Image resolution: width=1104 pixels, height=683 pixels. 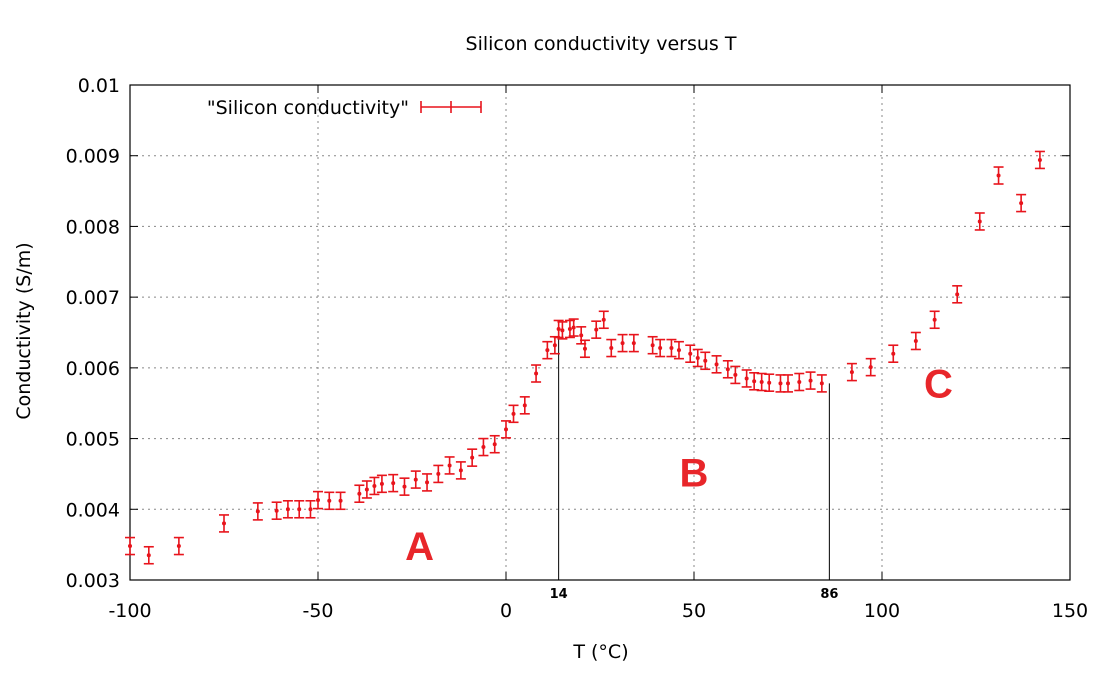 I want to click on y-tick-label: 0.003, so click(x=93, y=581).